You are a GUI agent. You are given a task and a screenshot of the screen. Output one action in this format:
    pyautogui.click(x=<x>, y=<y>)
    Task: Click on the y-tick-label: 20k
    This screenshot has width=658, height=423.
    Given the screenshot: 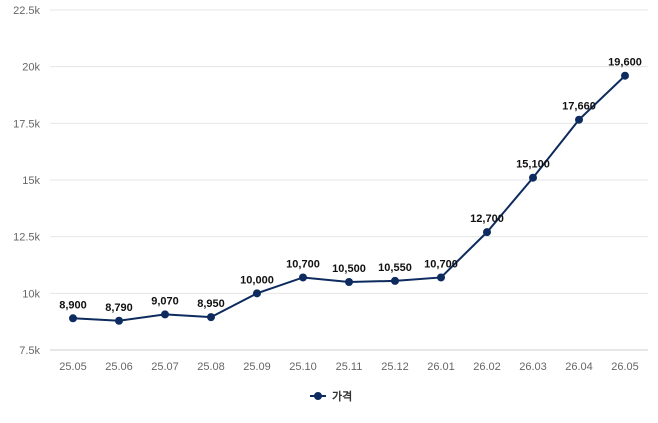 What is the action you would take?
    pyautogui.click(x=31, y=68)
    